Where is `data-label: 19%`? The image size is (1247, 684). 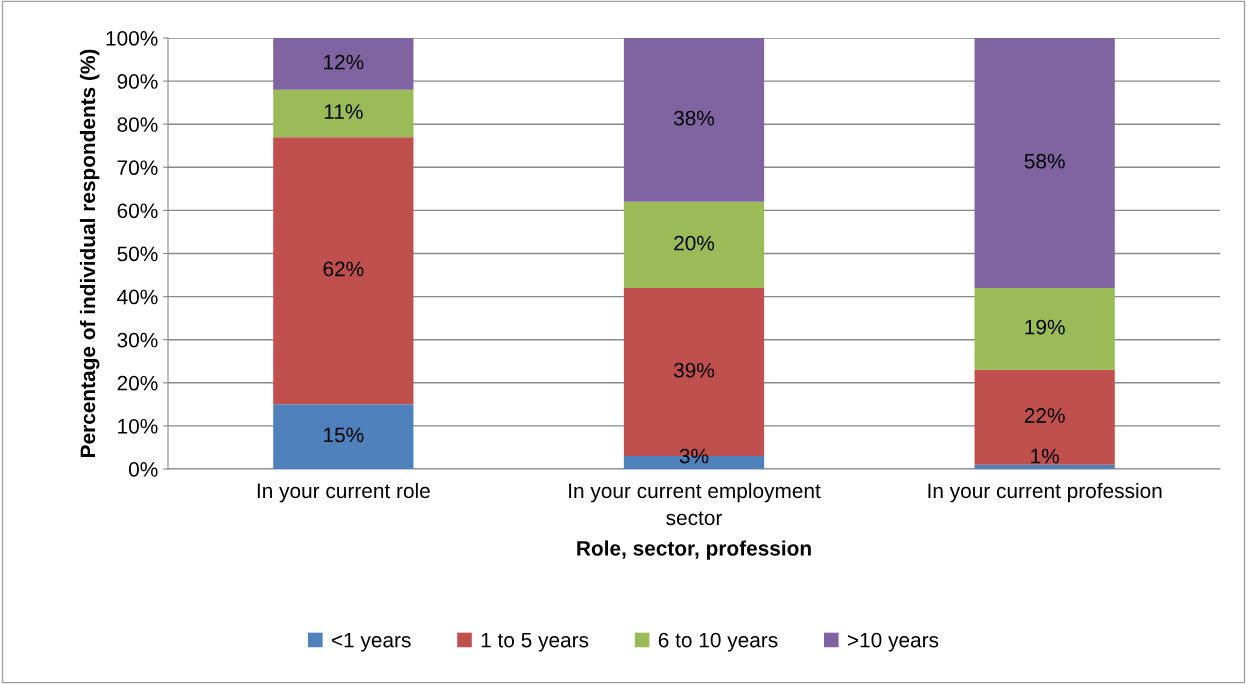
data-label: 19% is located at coordinates (1045, 327).